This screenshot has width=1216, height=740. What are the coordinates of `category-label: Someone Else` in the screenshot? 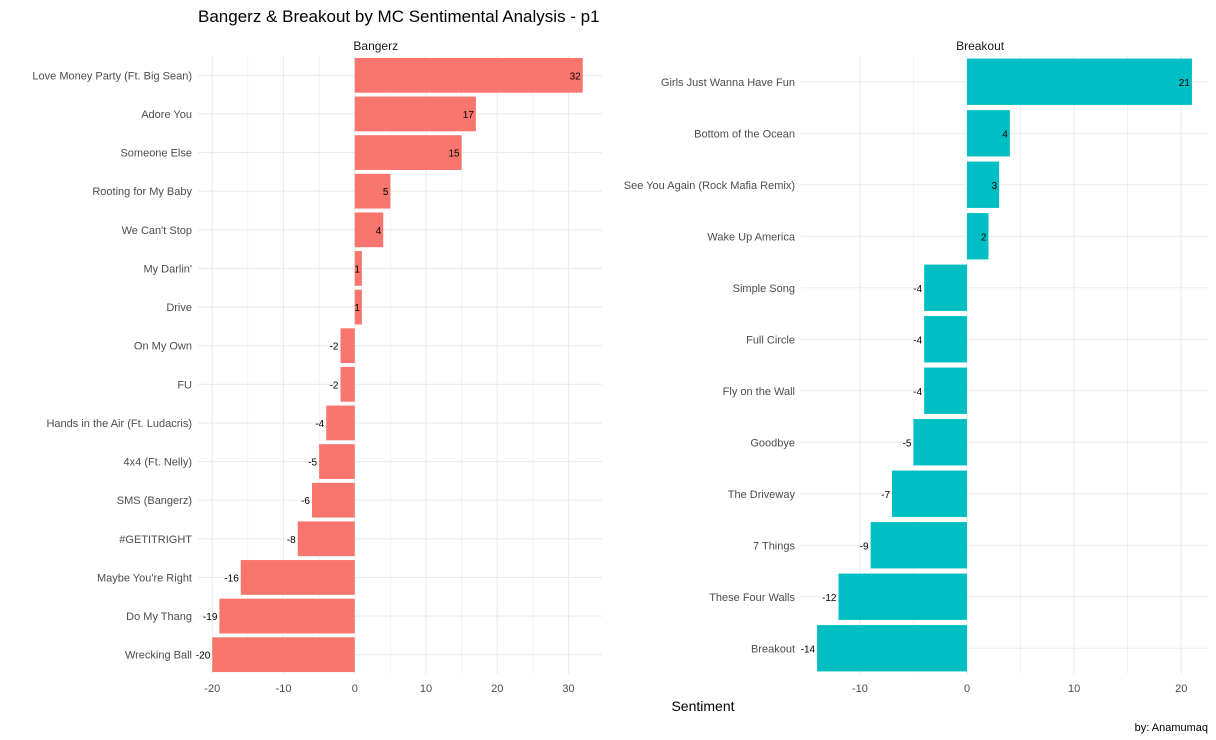 It's located at (156, 154).